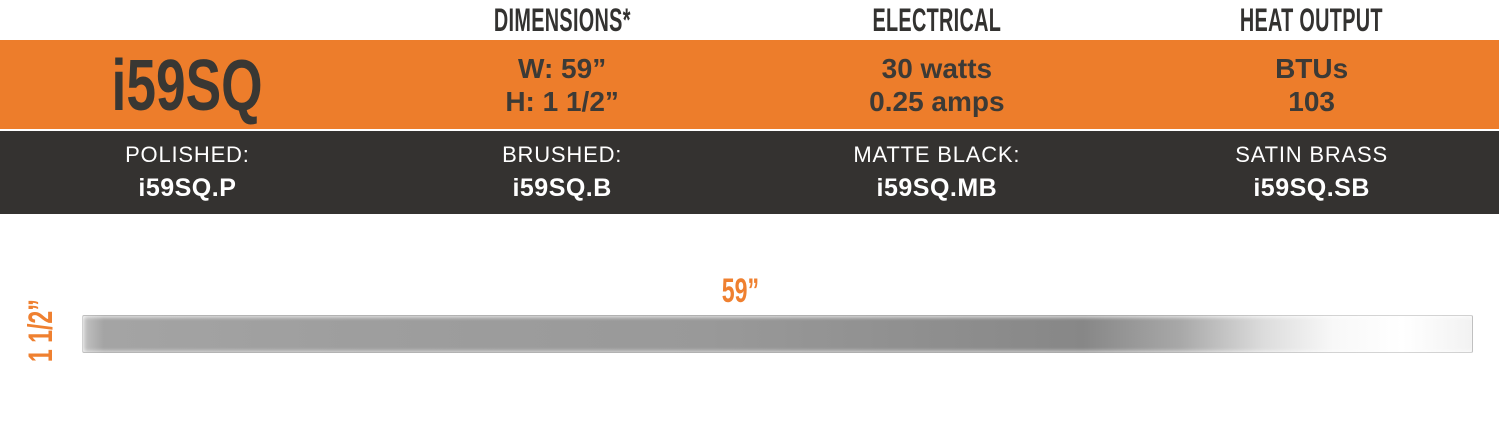  Describe the element at coordinates (187, 154) in the screenshot. I see `finish-polished-label: POLISHED:` at that location.